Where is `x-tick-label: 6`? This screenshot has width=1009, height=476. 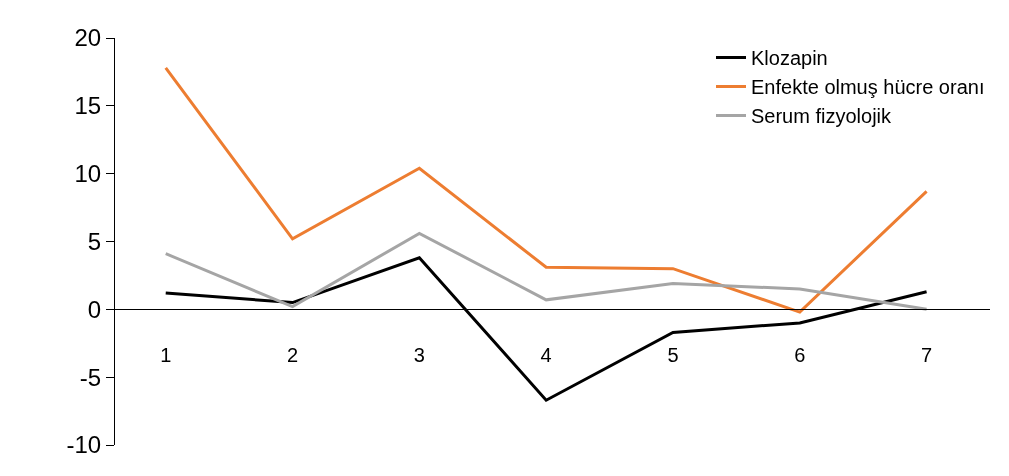 x-tick-label: 6 is located at coordinates (800, 355).